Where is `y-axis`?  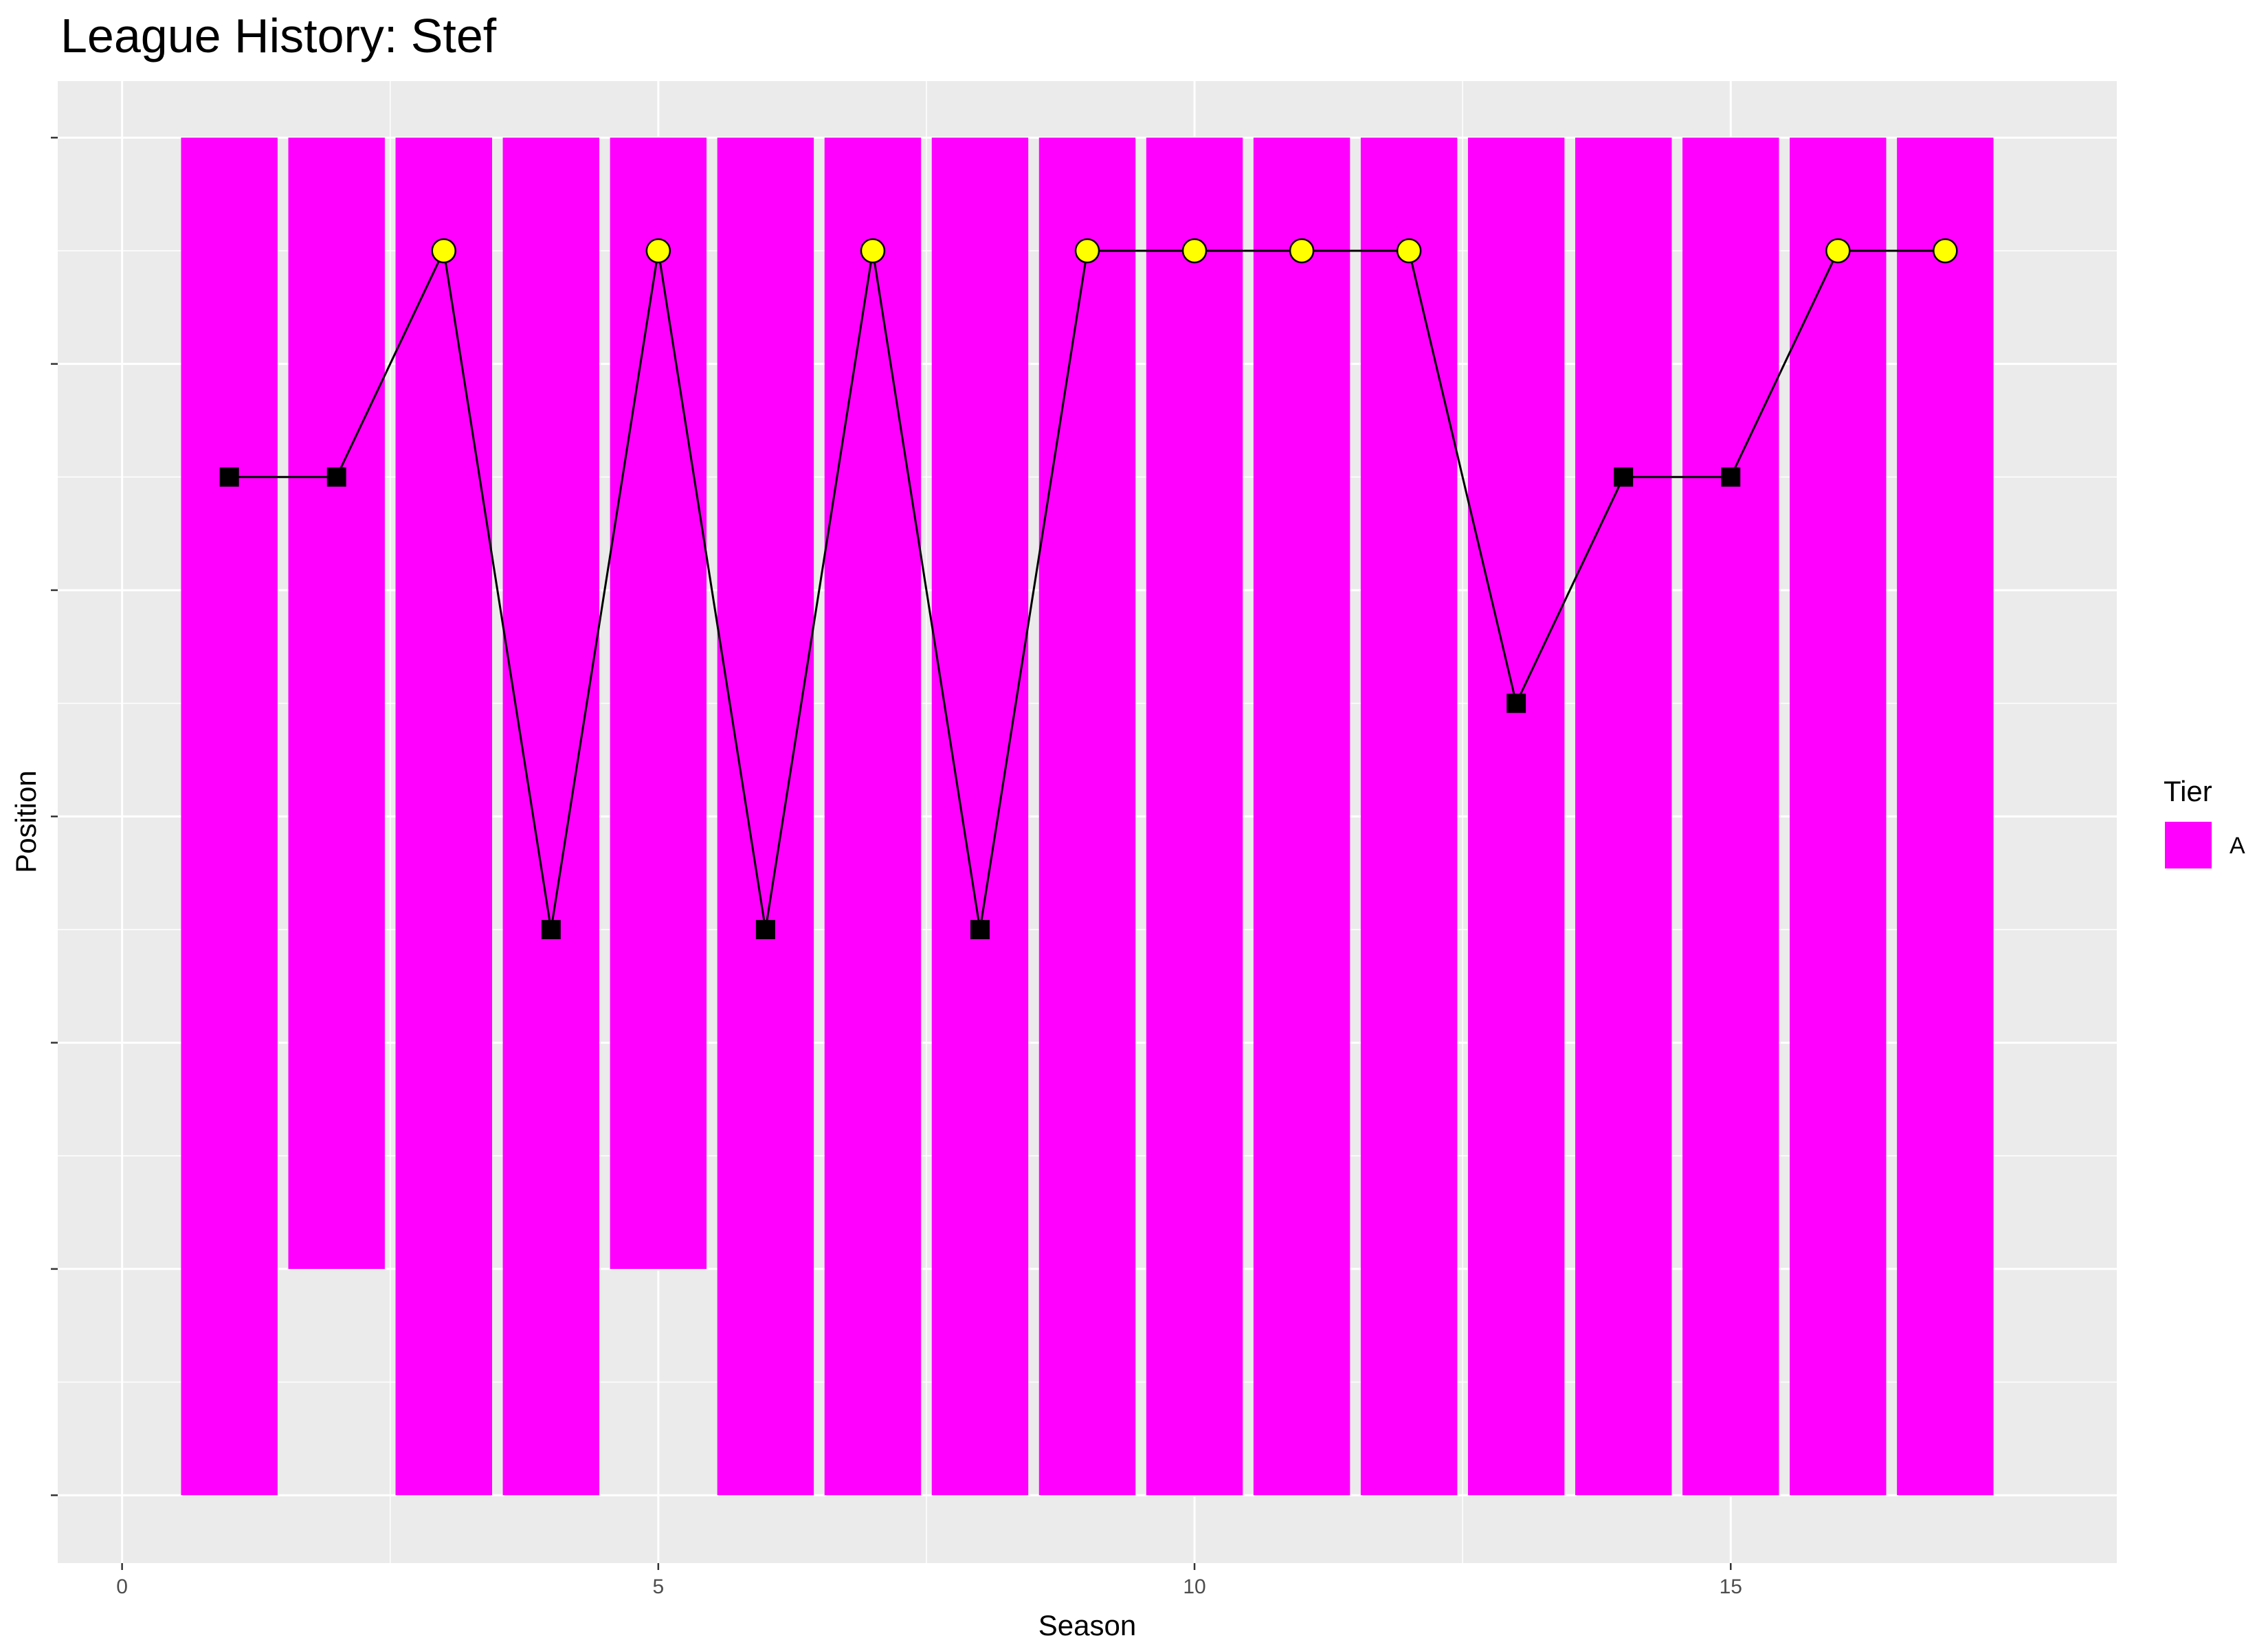
y-axis is located at coordinates (54, 817).